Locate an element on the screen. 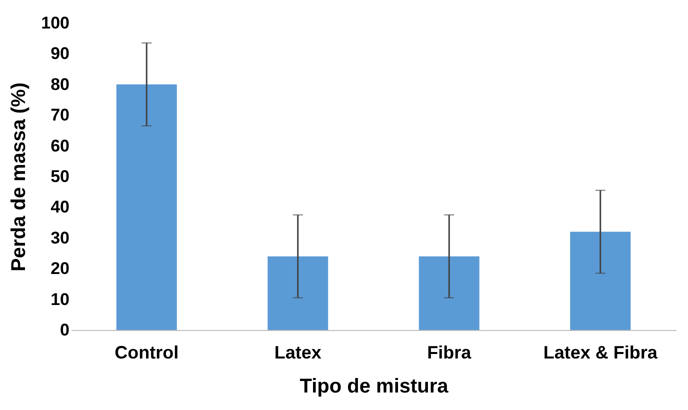  y-tick-label: 50 is located at coordinates (60, 176).